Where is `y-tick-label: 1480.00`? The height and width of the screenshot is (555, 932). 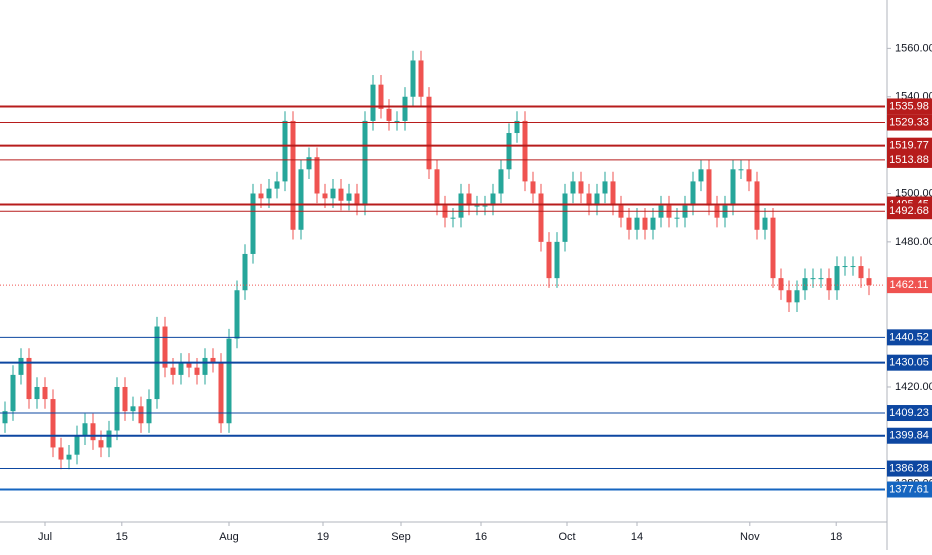 y-tick-label: 1480.00 is located at coordinates (913, 242).